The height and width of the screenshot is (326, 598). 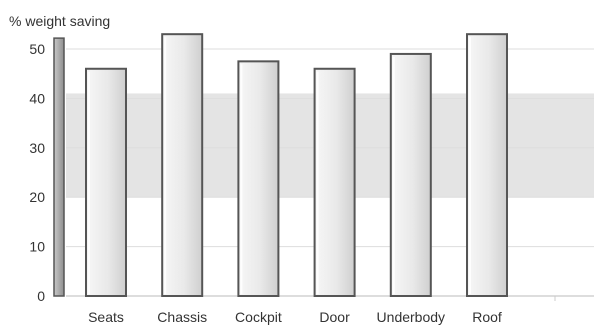 I want to click on y-tick-label: 0, so click(x=41, y=296).